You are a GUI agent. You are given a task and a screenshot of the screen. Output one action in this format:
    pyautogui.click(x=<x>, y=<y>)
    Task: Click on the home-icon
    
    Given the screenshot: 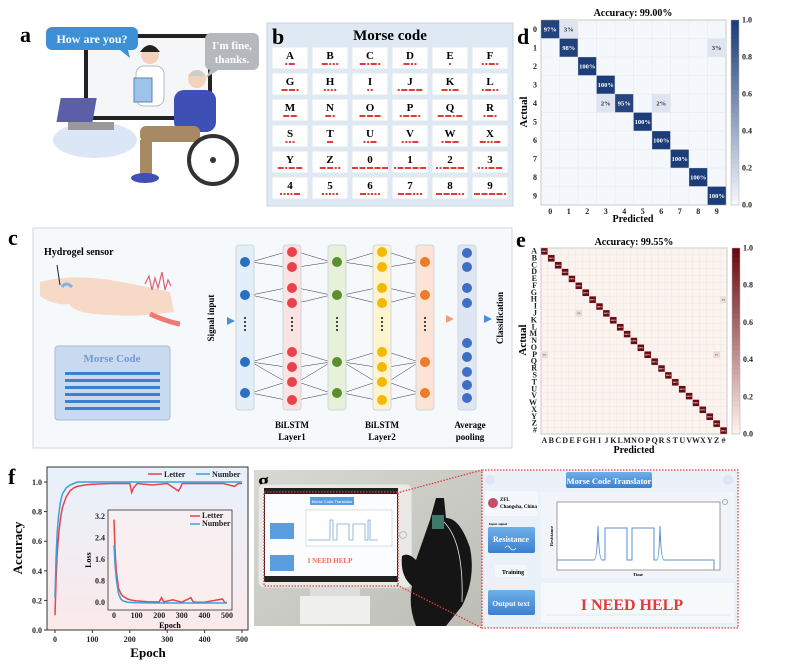 What is the action you would take?
    pyautogui.click(x=490, y=480)
    